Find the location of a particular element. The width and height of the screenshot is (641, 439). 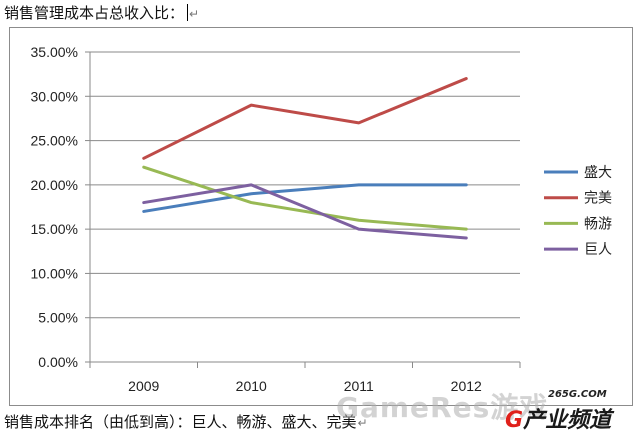

y-tick-label: 35.00% is located at coordinates (54, 52).